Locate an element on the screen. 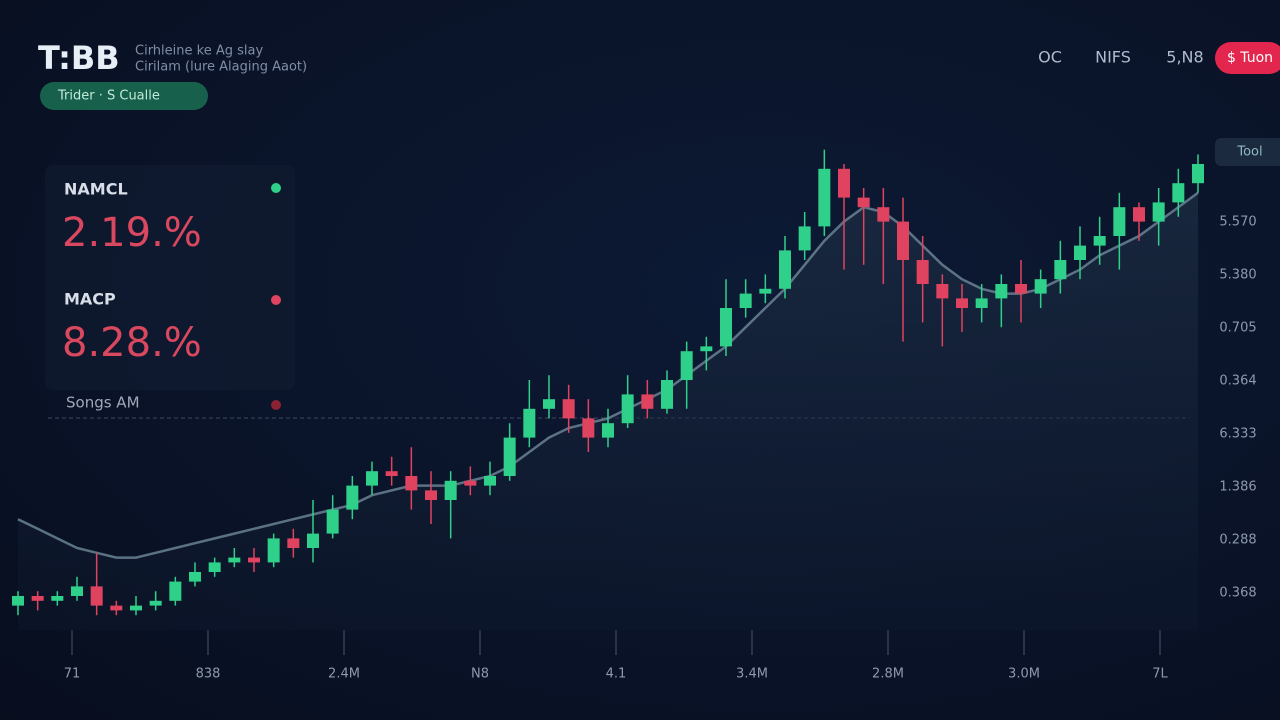 The width and height of the screenshot is (1280, 720). badge is located at coordinates (124, 96).